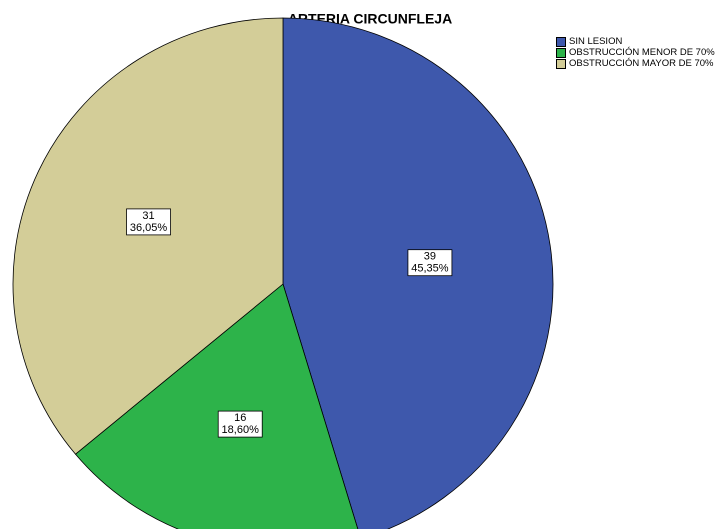  I want to click on legend-item: OBSTRUCCIÓN MENOR DE 70%, so click(639, 53).